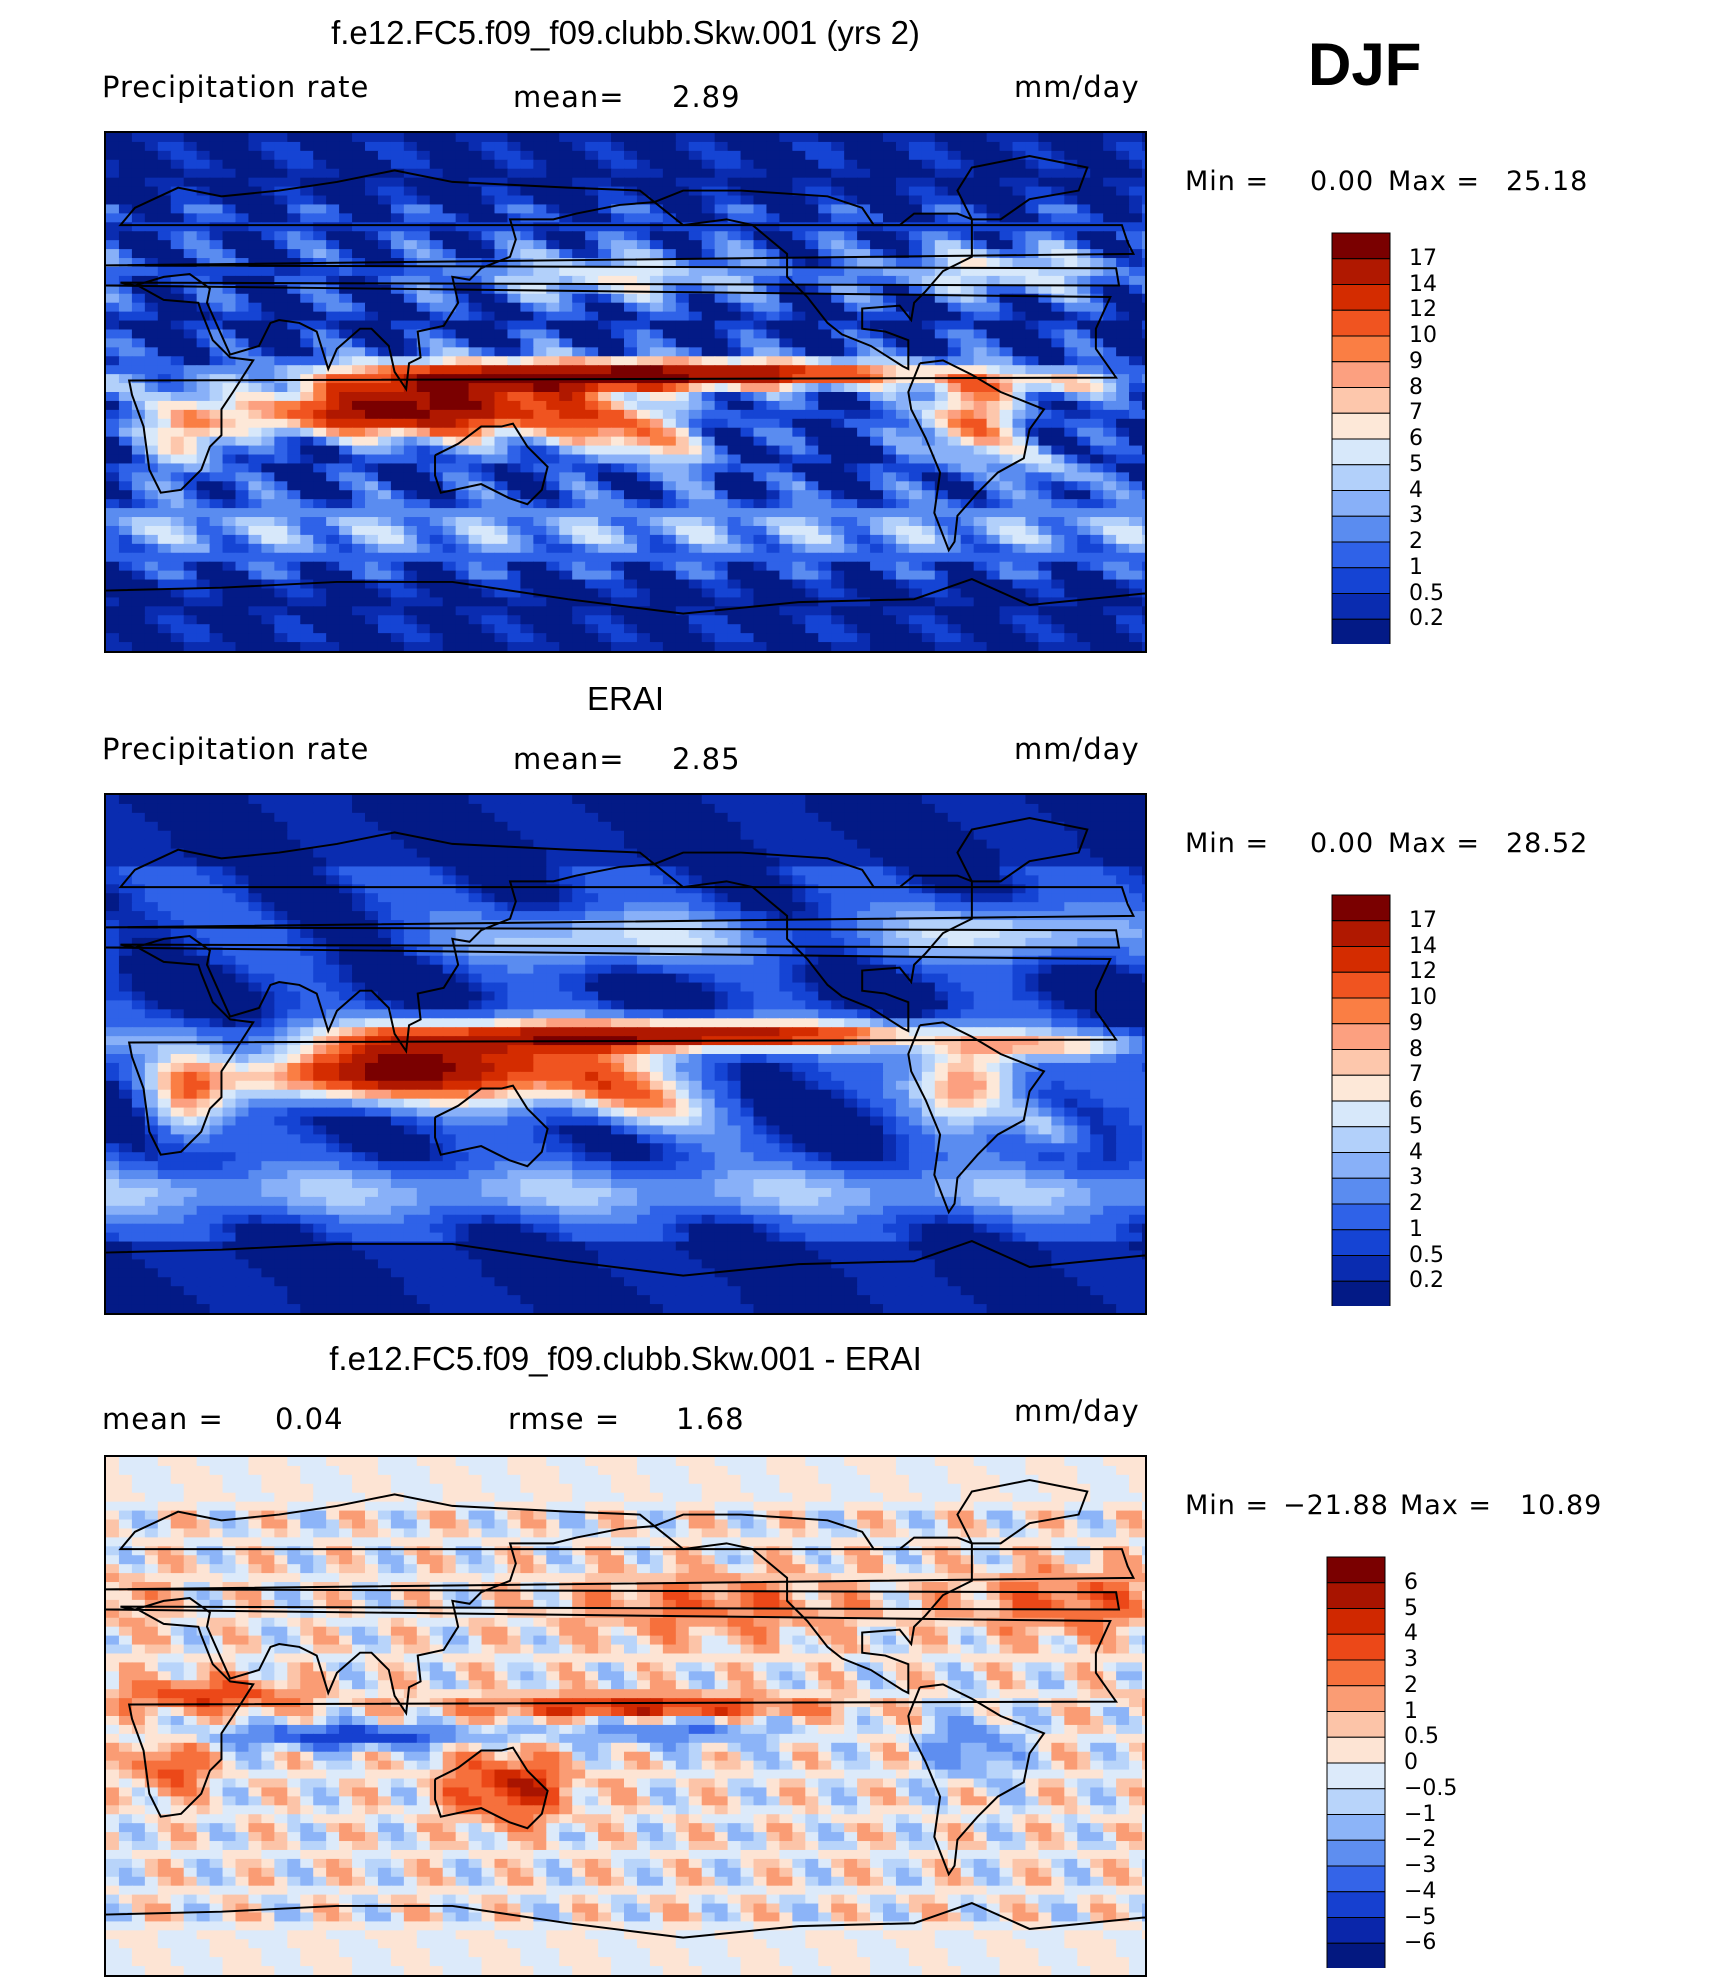 This screenshot has height=1979, width=1710. I want to click on colorbar-tick-label: 8, so click(1416, 387).